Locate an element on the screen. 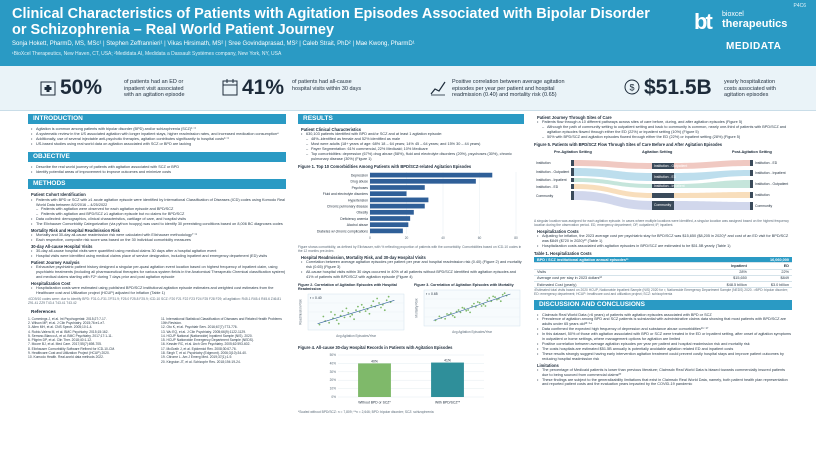 The height and width of the screenshot is (459, 816). stat-30-day-value: 41% is located at coordinates (263, 87).